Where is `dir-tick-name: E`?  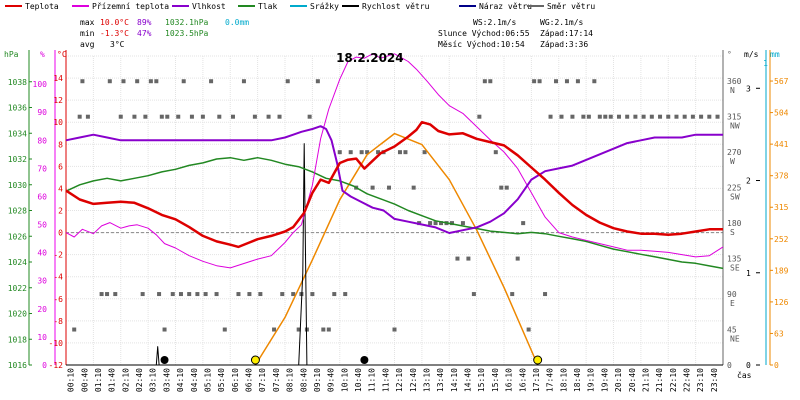
dir-tick-name: E is located at coordinates (732, 303).